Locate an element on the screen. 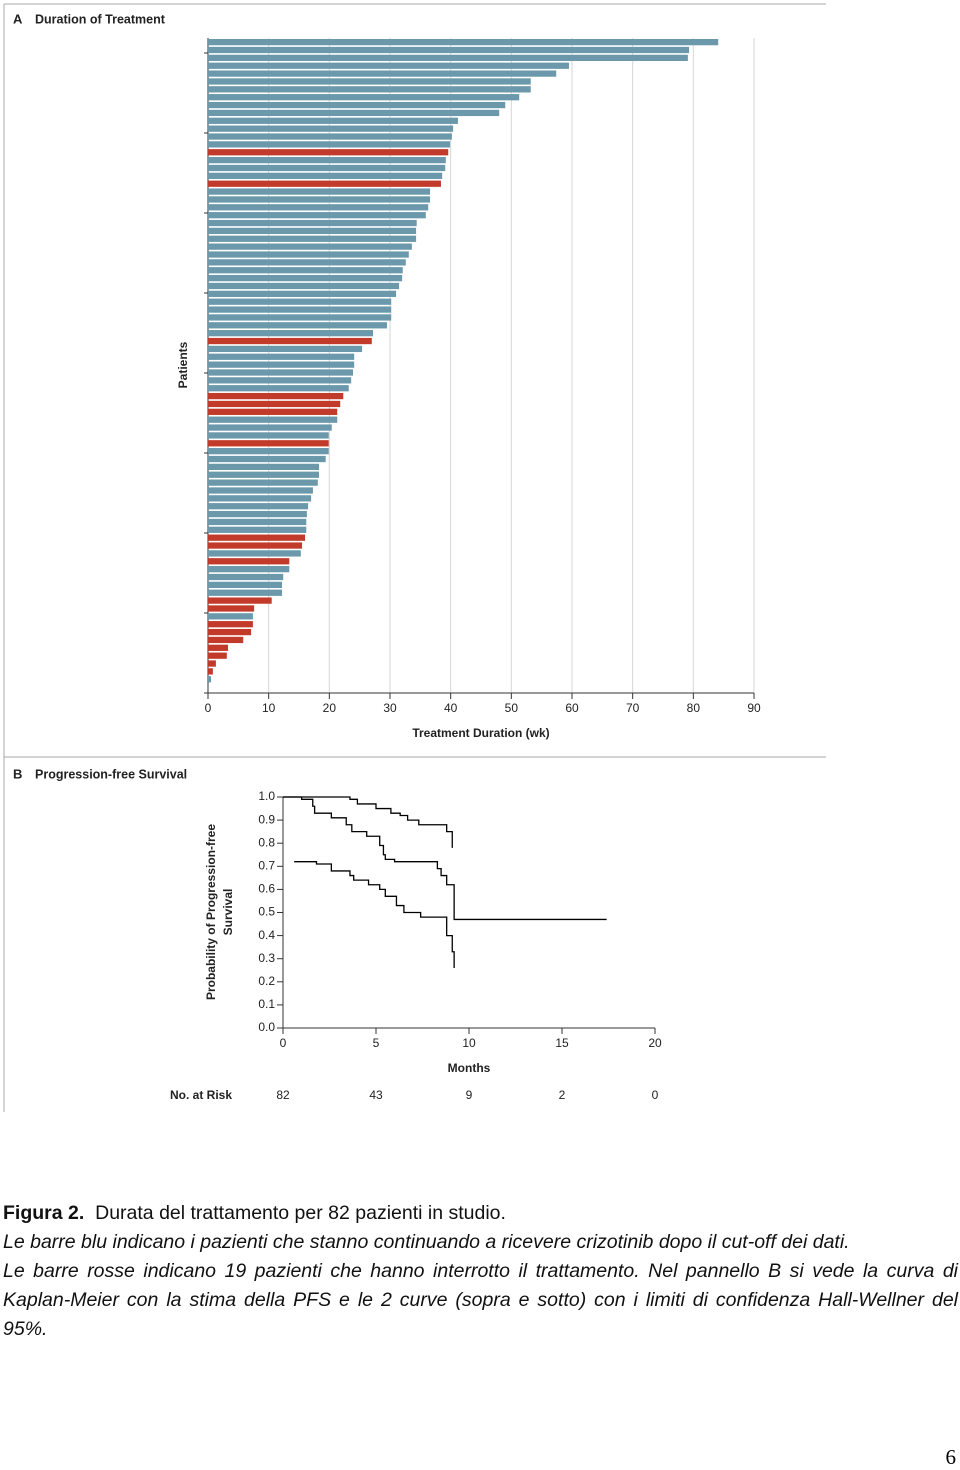  y-tick-label: 0.9 is located at coordinates (266, 819).